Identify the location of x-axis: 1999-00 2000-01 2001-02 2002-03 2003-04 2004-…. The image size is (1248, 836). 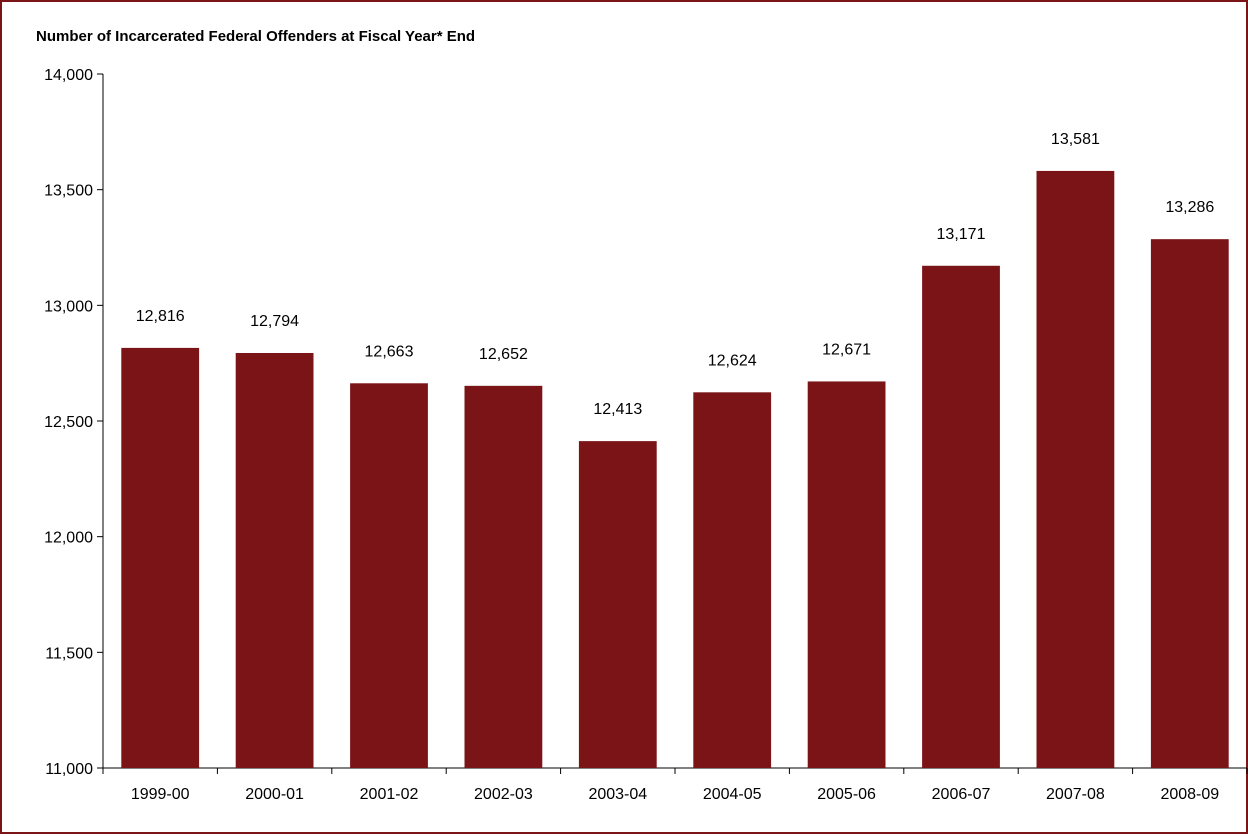
(675, 785).